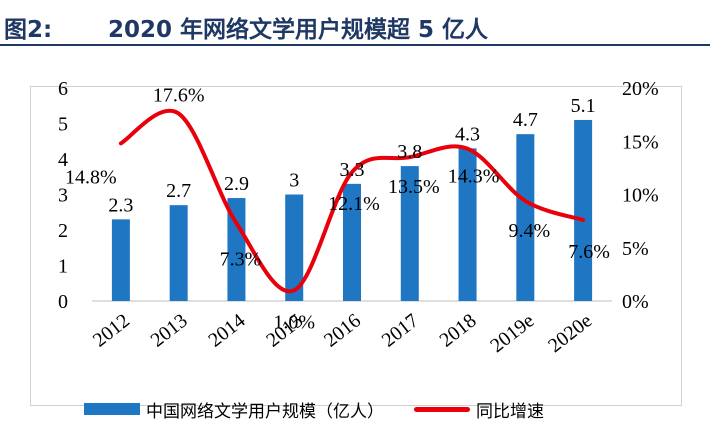  I want to click on legend-label-growth: 同比增速, so click(510, 411).